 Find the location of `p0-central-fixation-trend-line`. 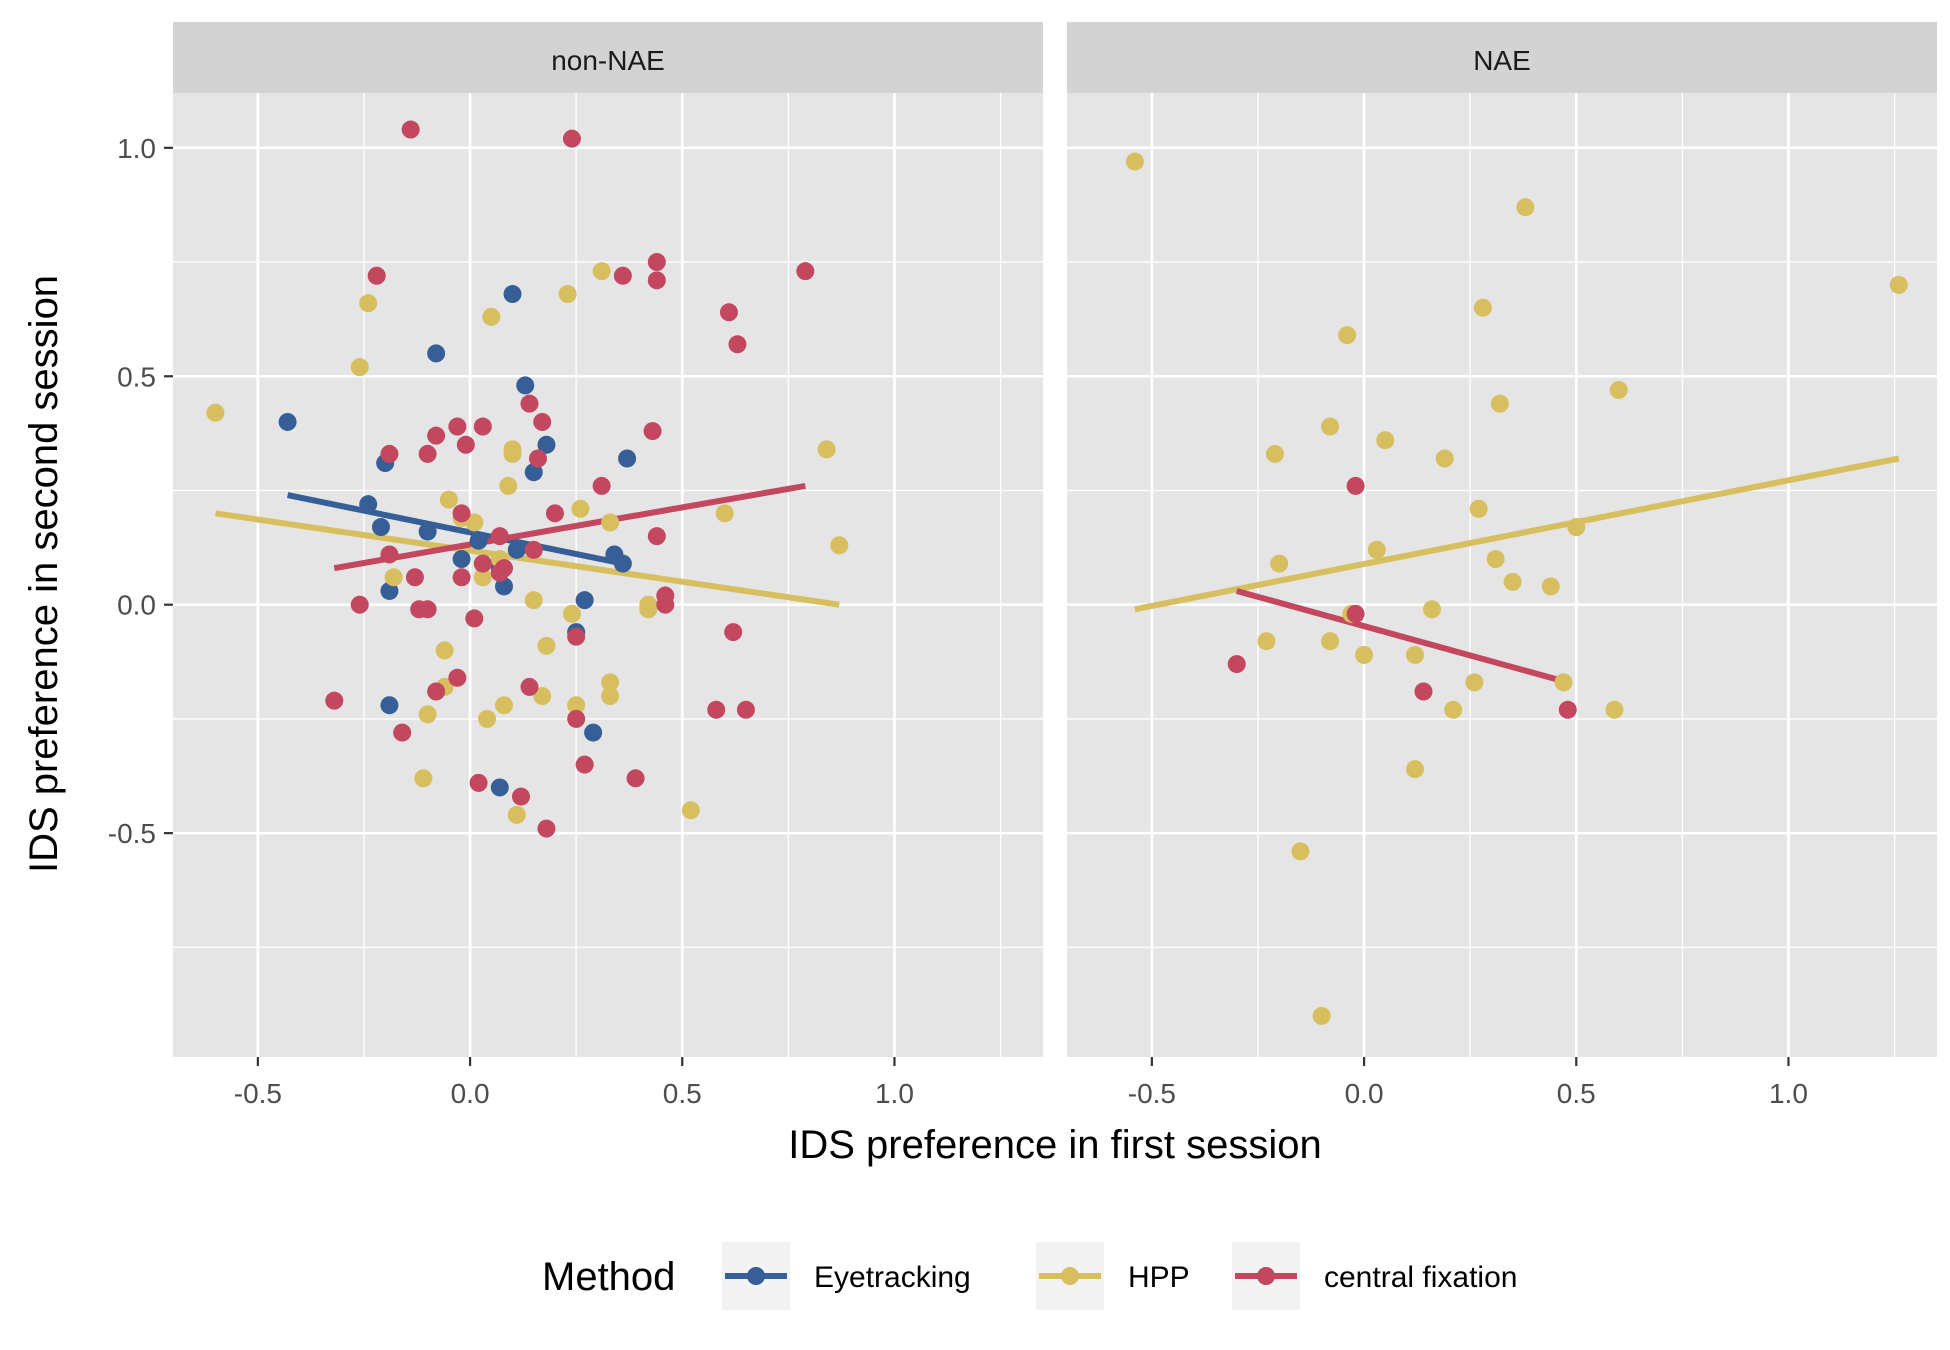

p0-central-fixation-trend-line is located at coordinates (569, 527).